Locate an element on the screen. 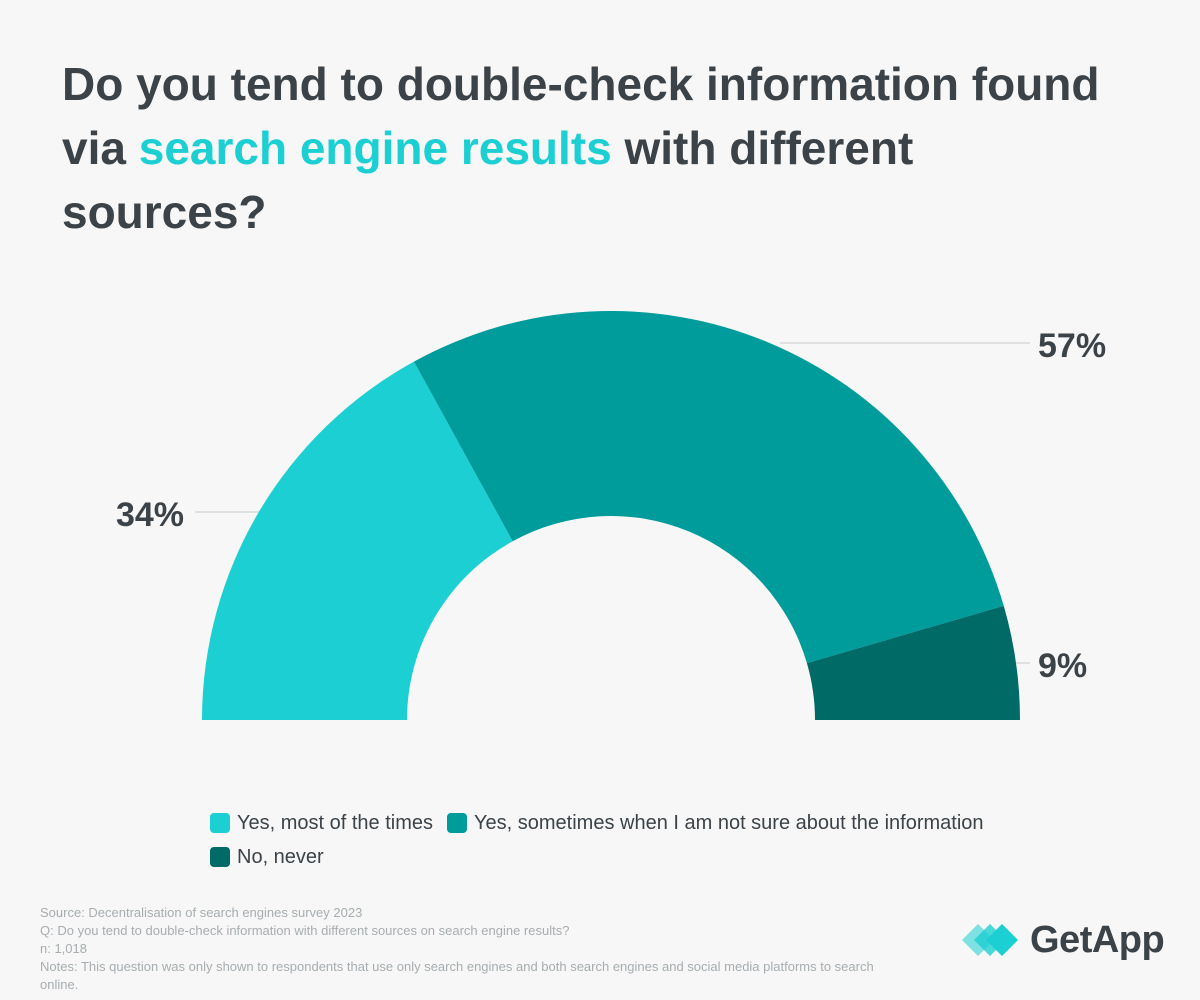 This screenshot has width=1200, height=1000. legend-swatch-no-never is located at coordinates (220, 857).